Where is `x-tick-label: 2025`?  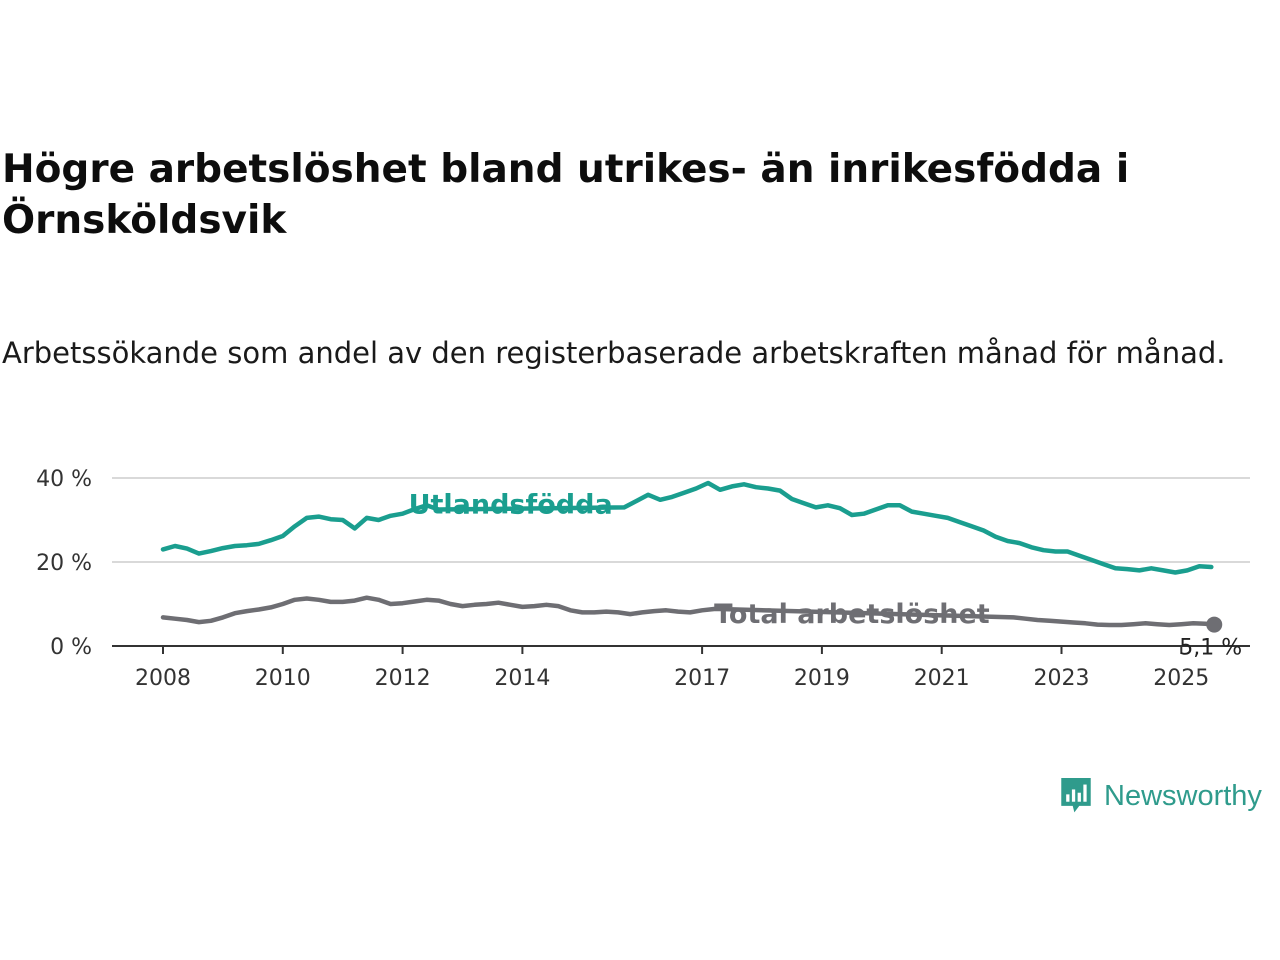
x-tick-label: 2025 is located at coordinates (1181, 678).